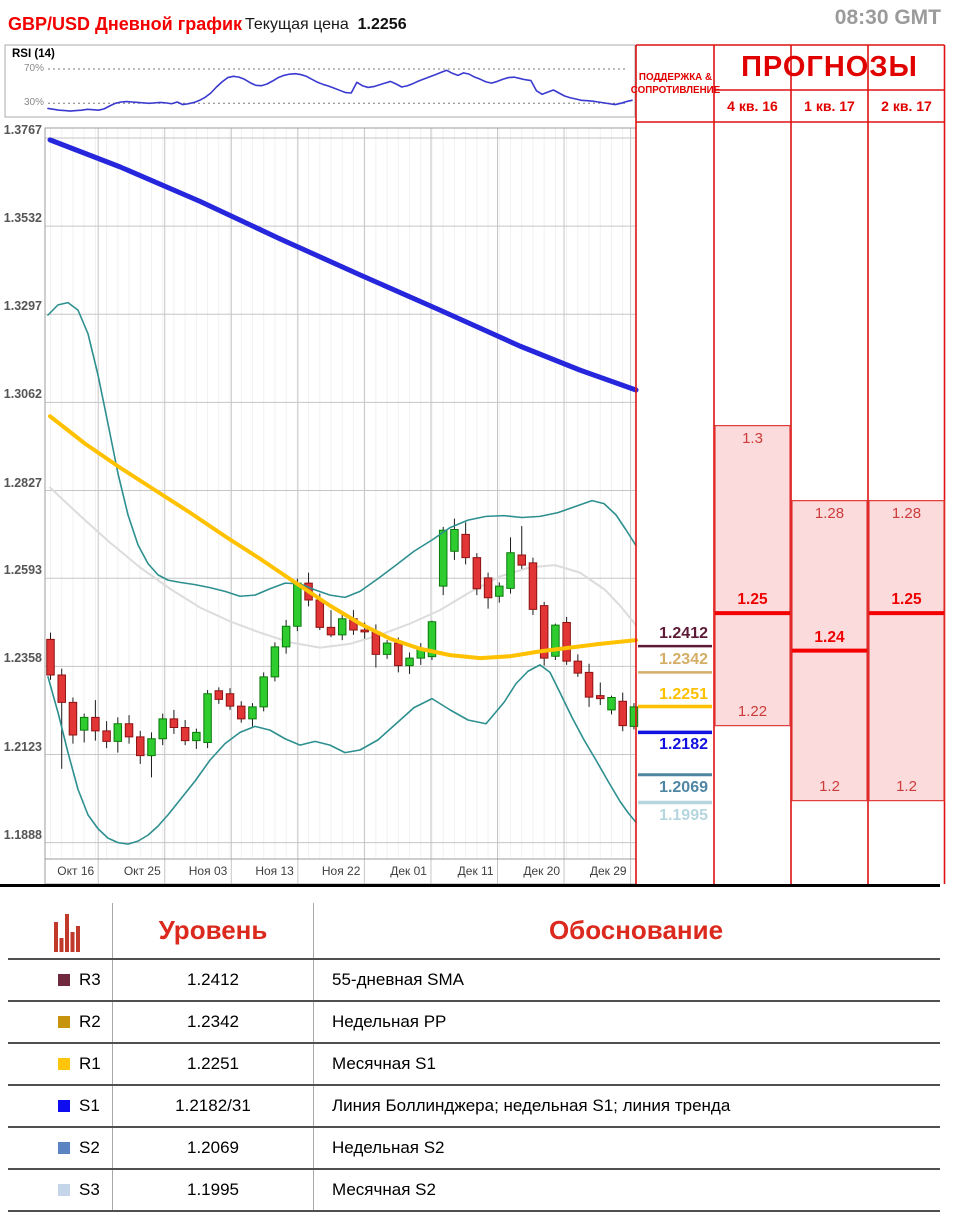 The width and height of the screenshot is (953, 1212). What do you see at coordinates (752, 106) in the screenshot?
I see `forecast-column-q4-16: 4 кв. 16` at bounding box center [752, 106].